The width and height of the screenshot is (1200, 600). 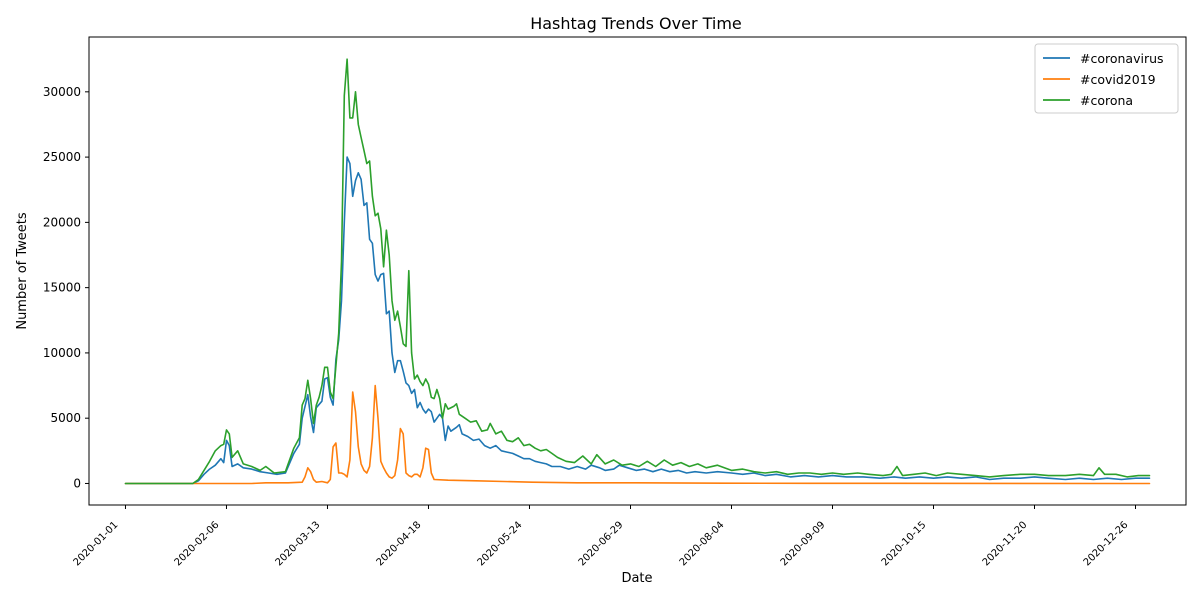 What do you see at coordinates (62, 353) in the screenshot?
I see `y-tick-label: 10000` at bounding box center [62, 353].